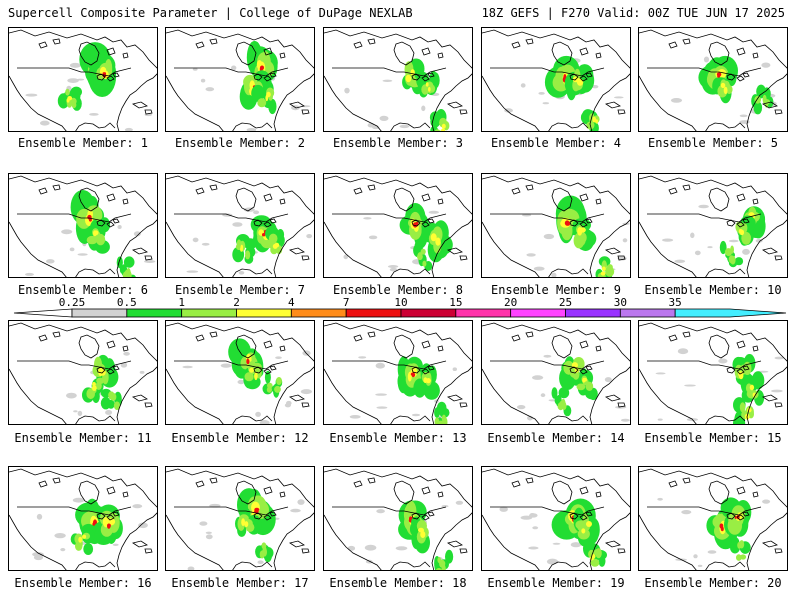  What do you see at coordinates (620, 302) in the screenshot?
I see `colorbar-tick-label: 30` at bounding box center [620, 302].